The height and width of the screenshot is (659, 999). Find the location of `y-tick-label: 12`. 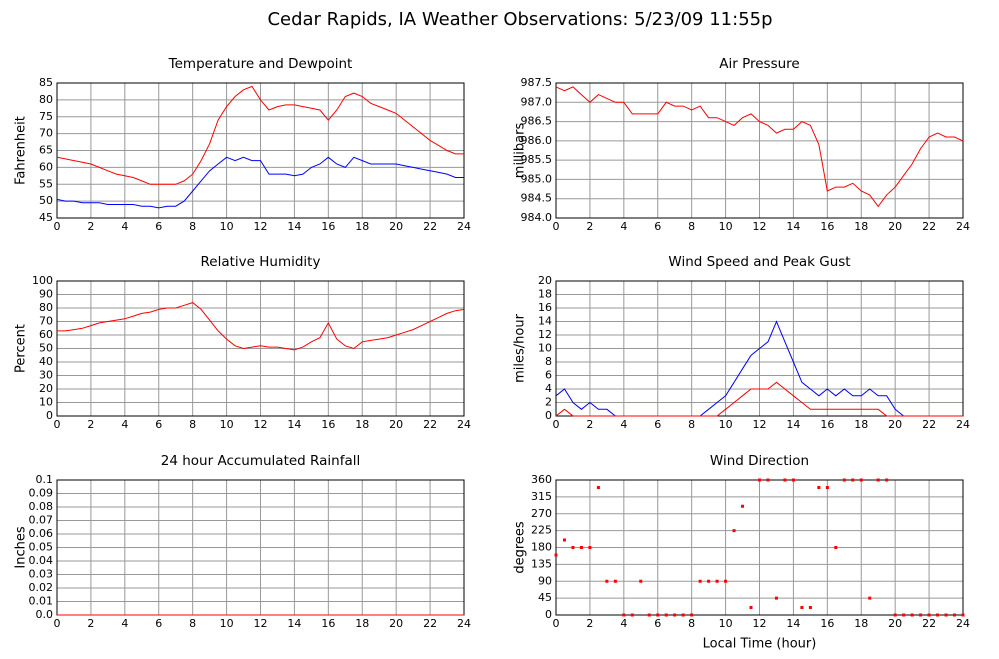

y-tick-label: 12 is located at coordinates (545, 334).